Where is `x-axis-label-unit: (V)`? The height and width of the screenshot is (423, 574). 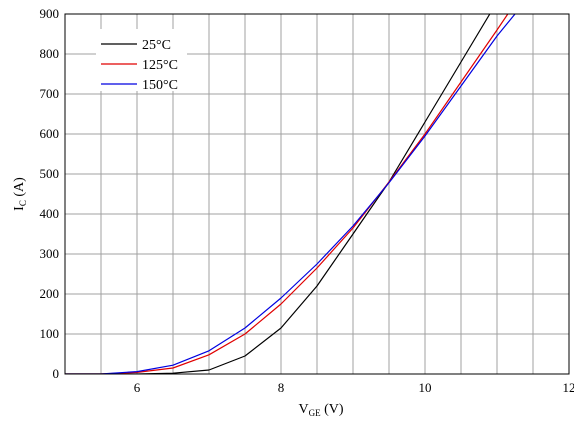
x-axis-label-unit: (V) is located at coordinates (332, 409).